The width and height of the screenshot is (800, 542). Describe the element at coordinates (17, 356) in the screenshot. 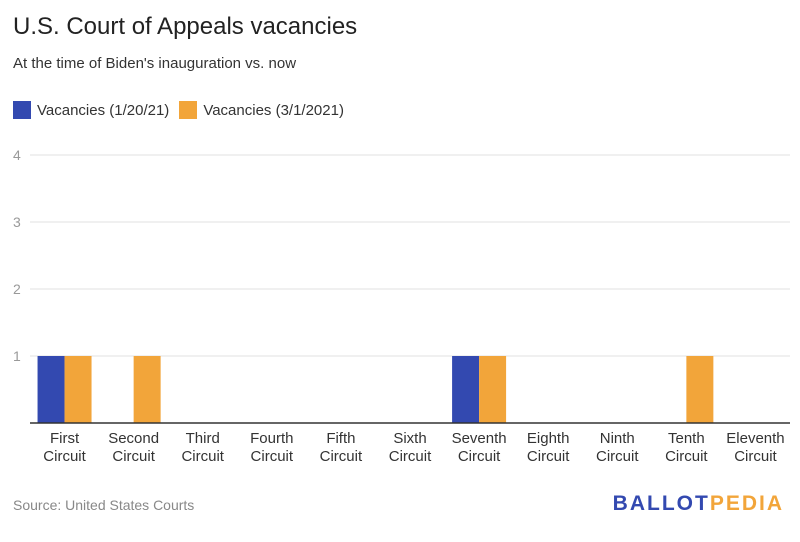

I see `y-tick-label: 1` at that location.